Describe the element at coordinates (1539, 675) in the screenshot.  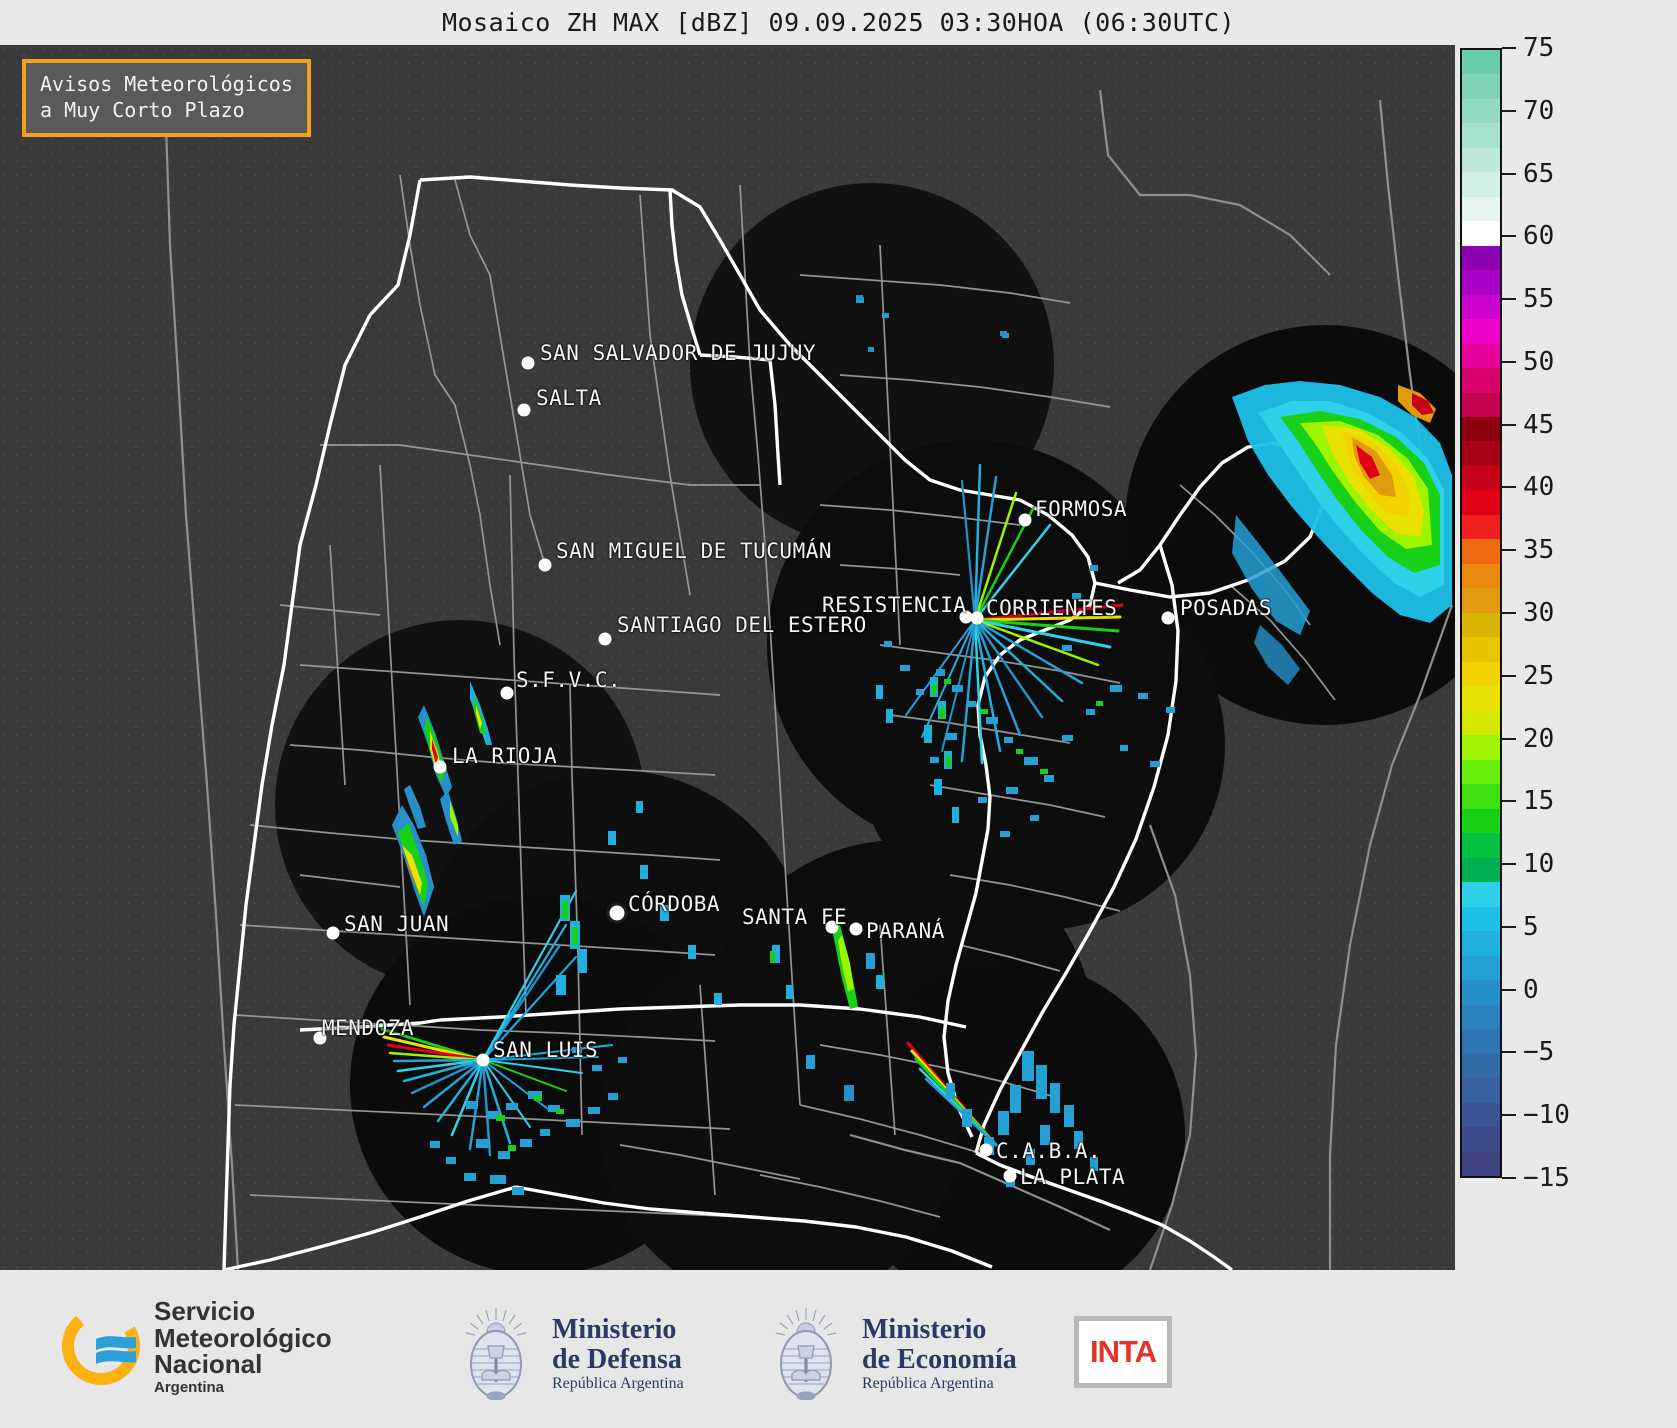
I see `colorbar-tick-label: 25` at that location.